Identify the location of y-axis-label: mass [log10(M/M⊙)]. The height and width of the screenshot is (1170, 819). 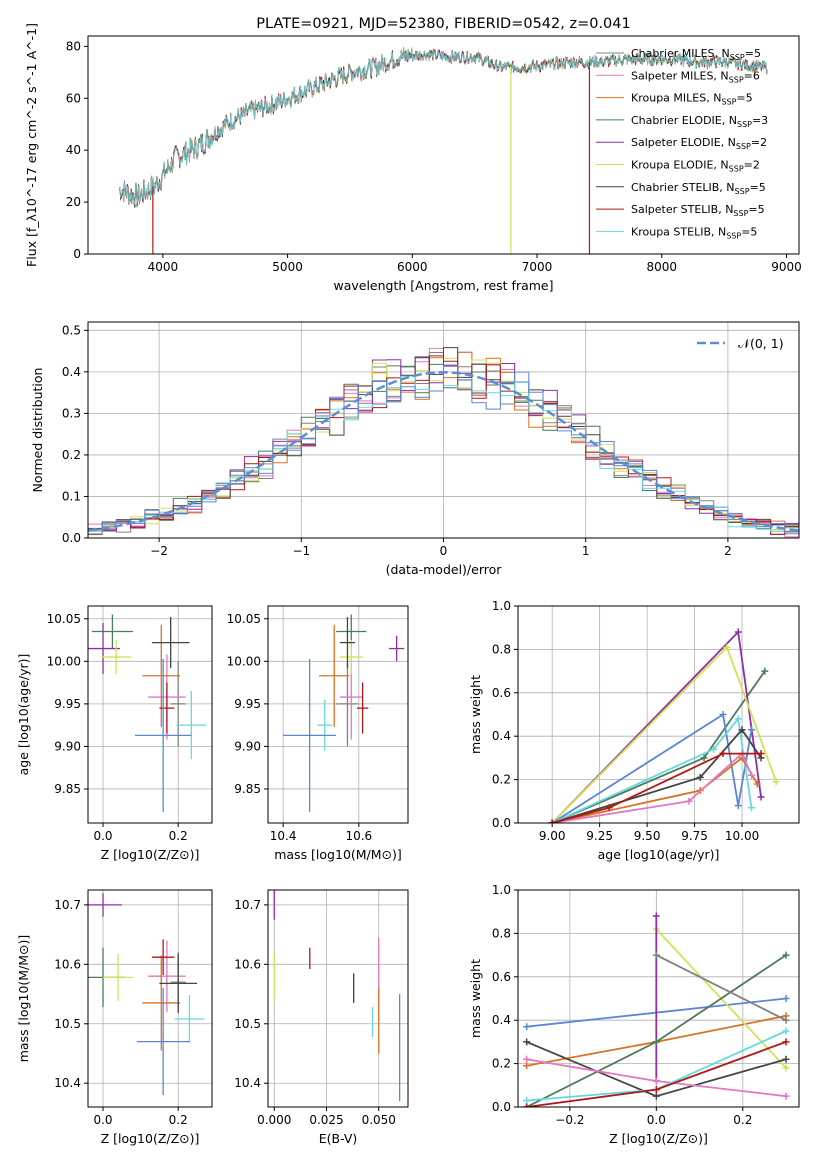
(23, 999).